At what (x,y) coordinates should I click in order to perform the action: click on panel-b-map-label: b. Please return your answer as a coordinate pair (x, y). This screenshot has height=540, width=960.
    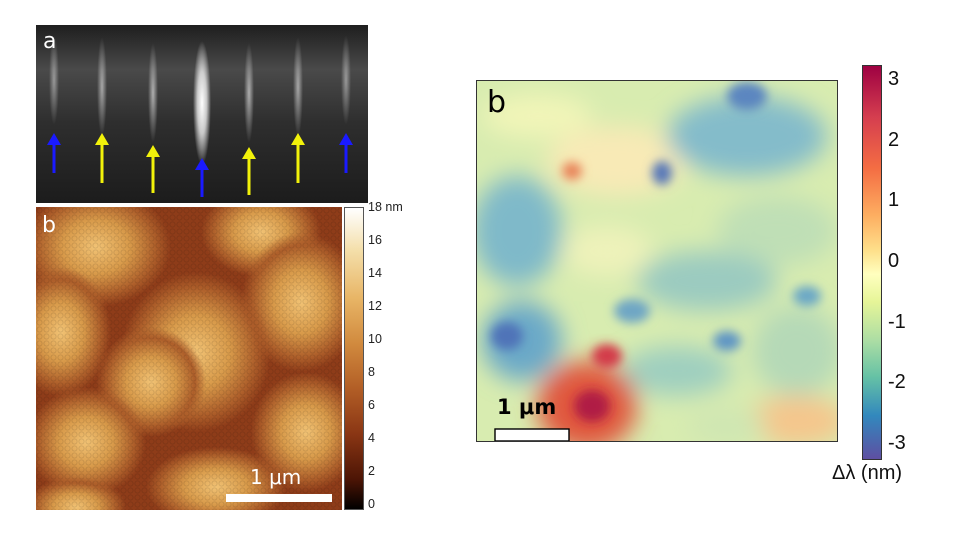
    Looking at the image, I should click on (497, 102).